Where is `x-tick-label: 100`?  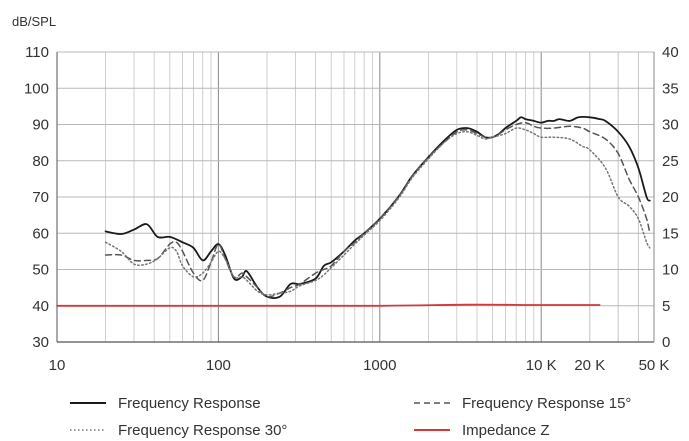
x-tick-label: 100 is located at coordinates (218, 365).